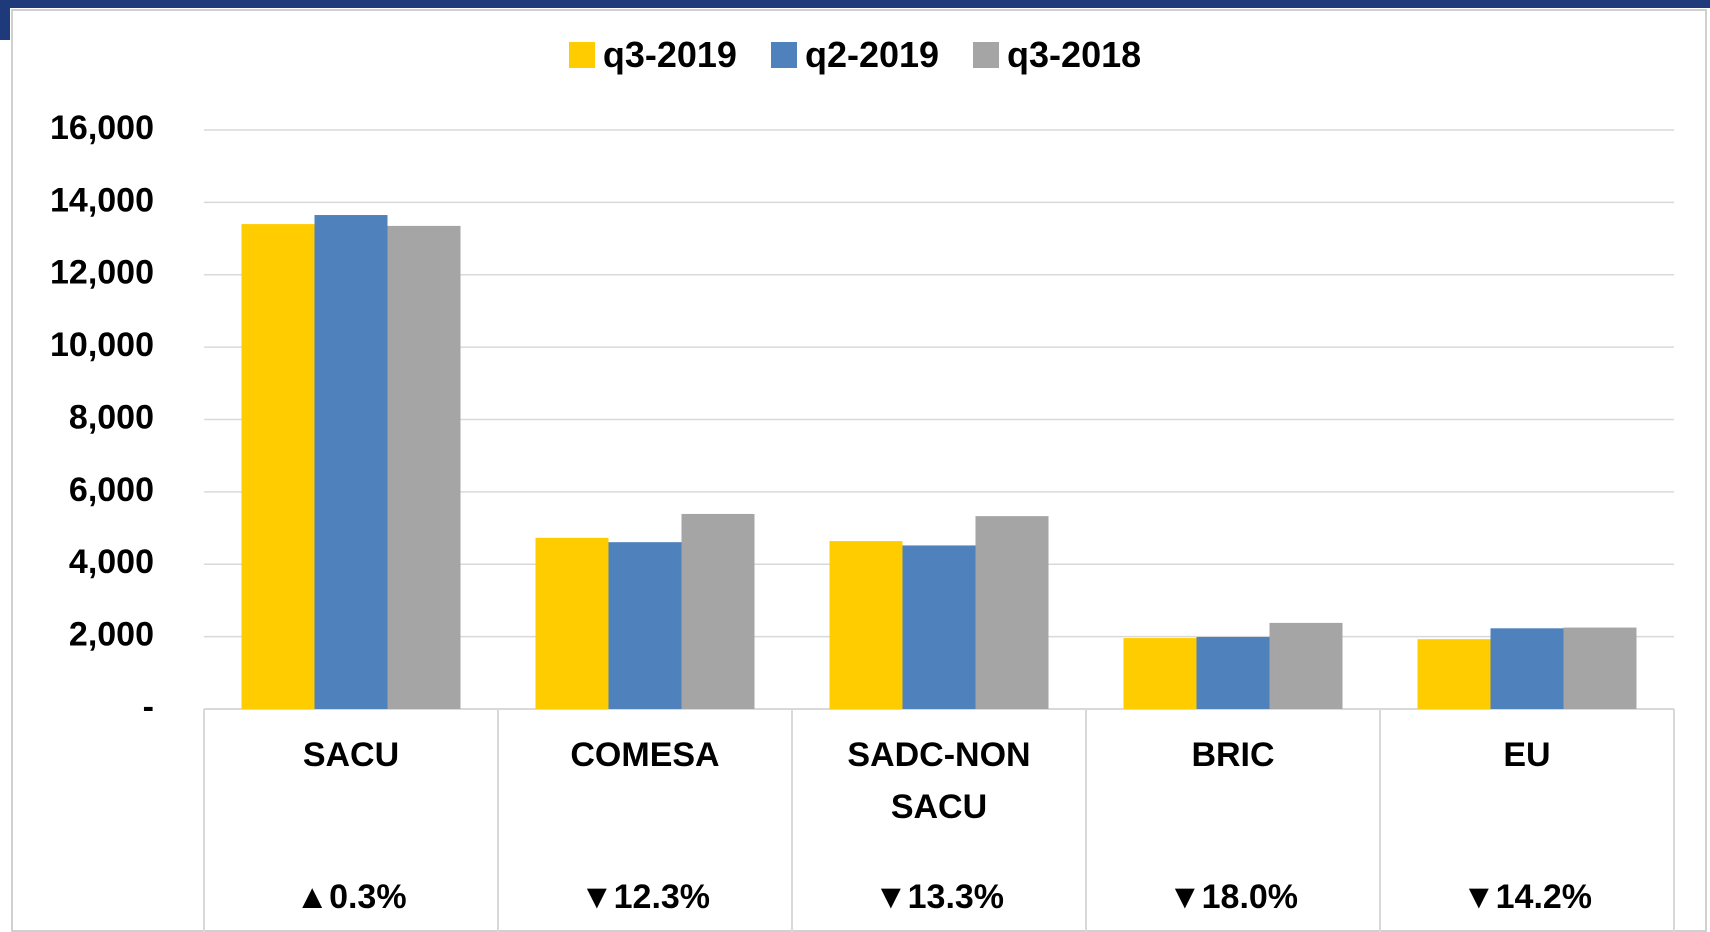 The width and height of the screenshot is (1710, 932). Describe the element at coordinates (1233, 897) in the screenshot. I see `change-annotation: ▼18.0%` at that location.